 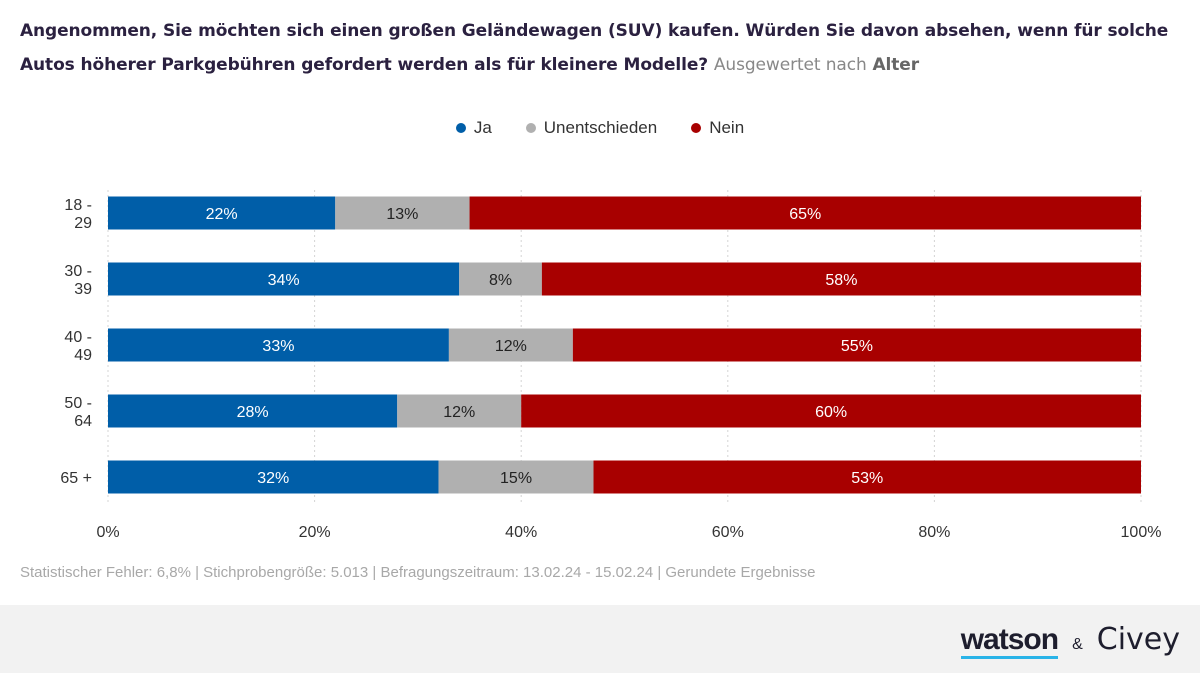 I want to click on data-label: 32%, so click(x=273, y=478).